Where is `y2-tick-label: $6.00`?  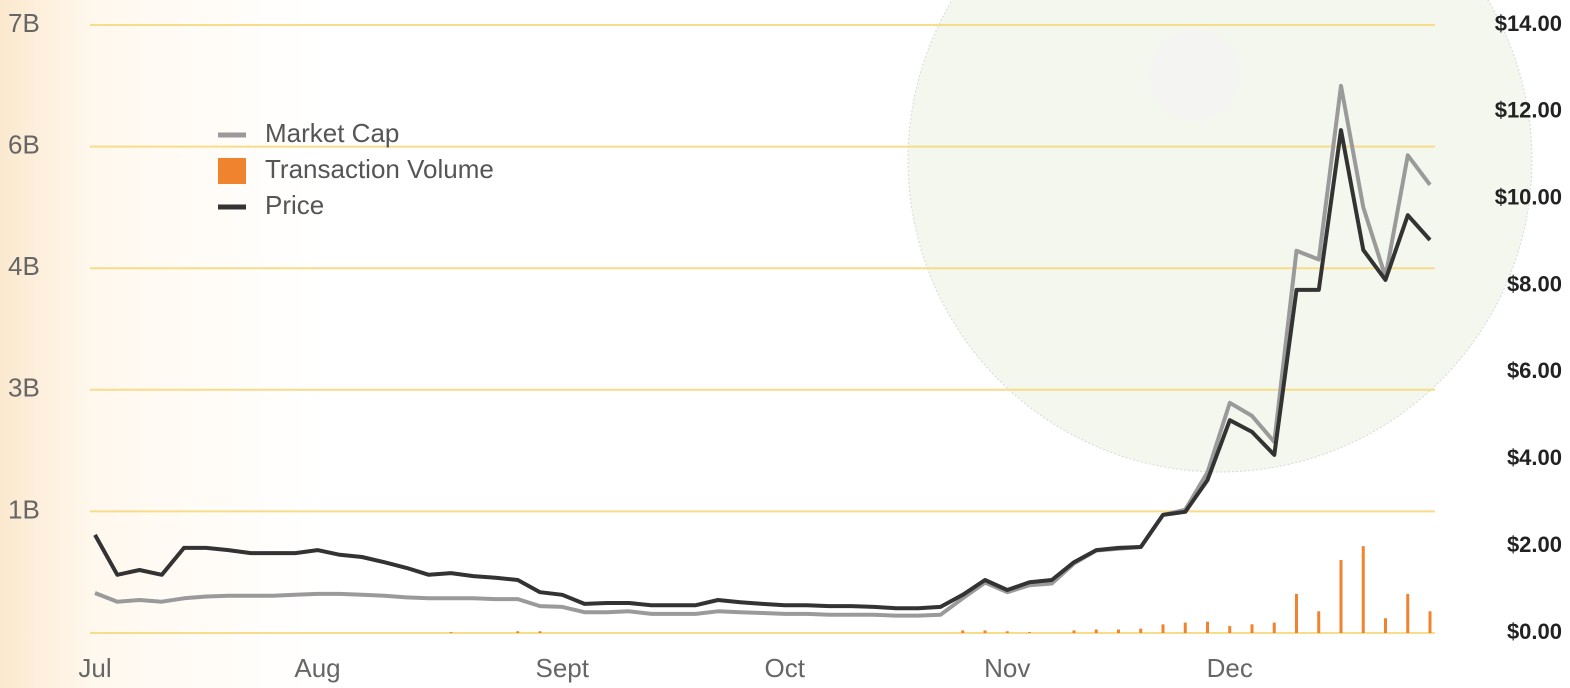
y2-tick-label: $6.00 is located at coordinates (1534, 370).